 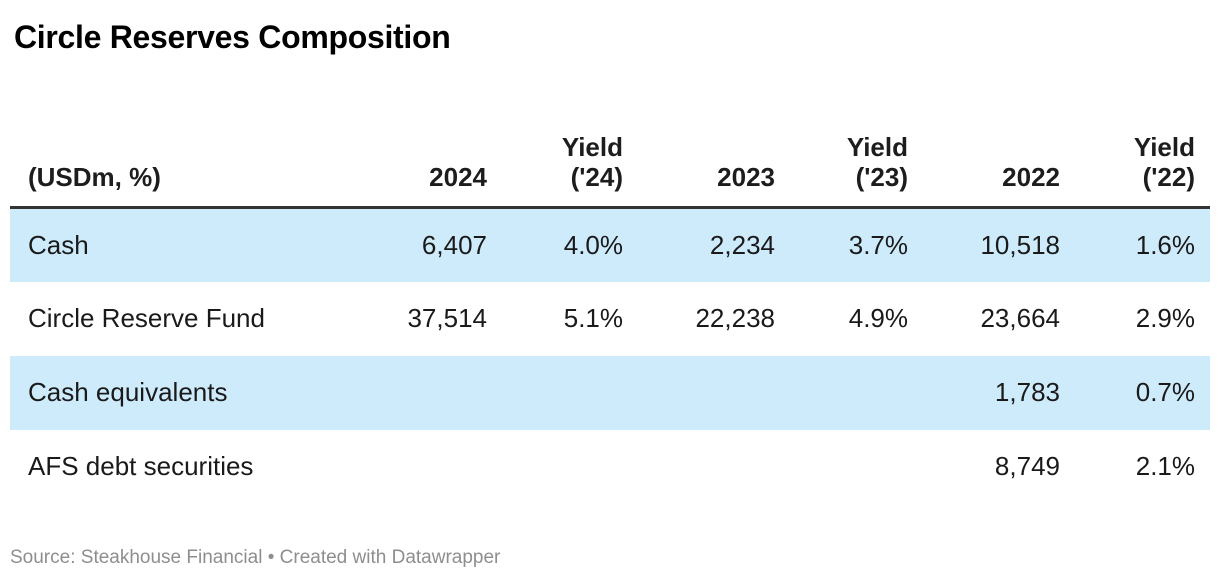 I want to click on table-cell: 22,238, so click(x=735, y=318).